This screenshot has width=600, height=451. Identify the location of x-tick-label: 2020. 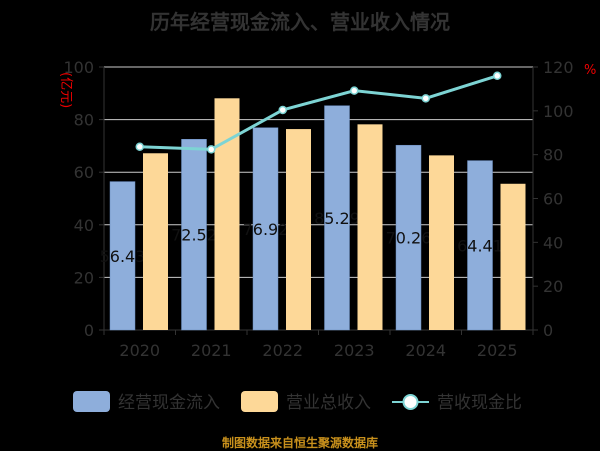
(139, 350).